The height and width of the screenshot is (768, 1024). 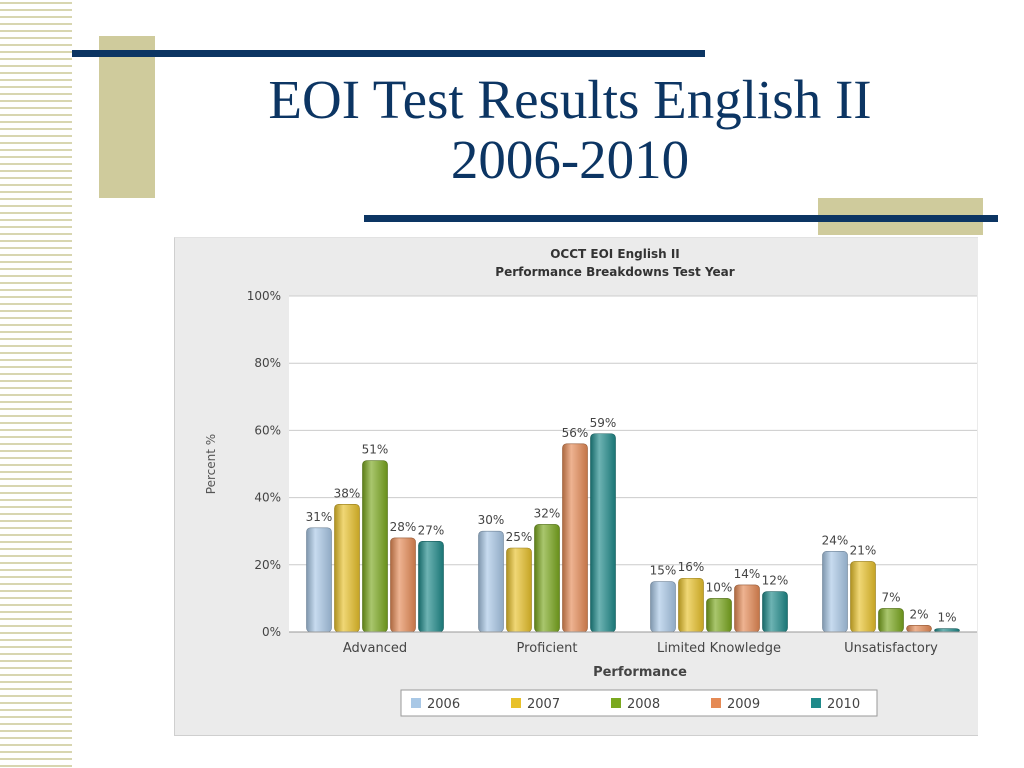 What do you see at coordinates (614, 272) in the screenshot?
I see `chart-subtitle: Performance Breakdowns Test Year` at bounding box center [614, 272].